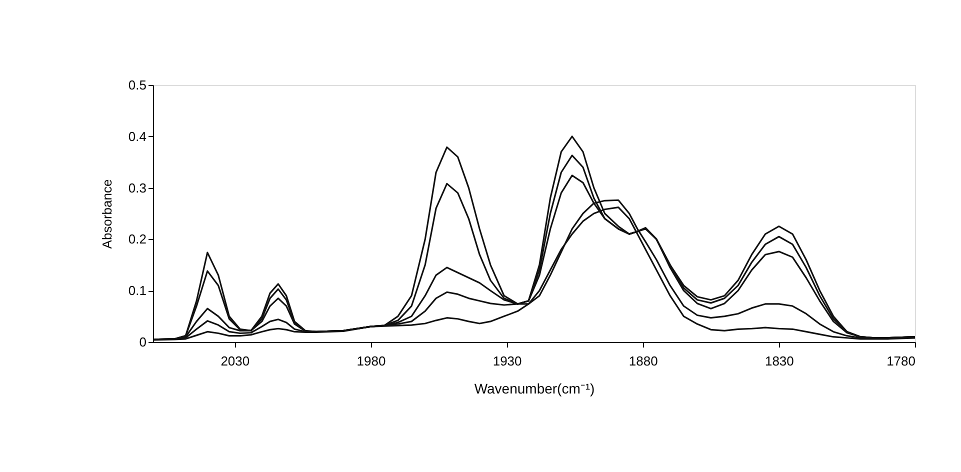 The width and height of the screenshot is (961, 472). I want to click on y-tick-label: 0, so click(142, 342).